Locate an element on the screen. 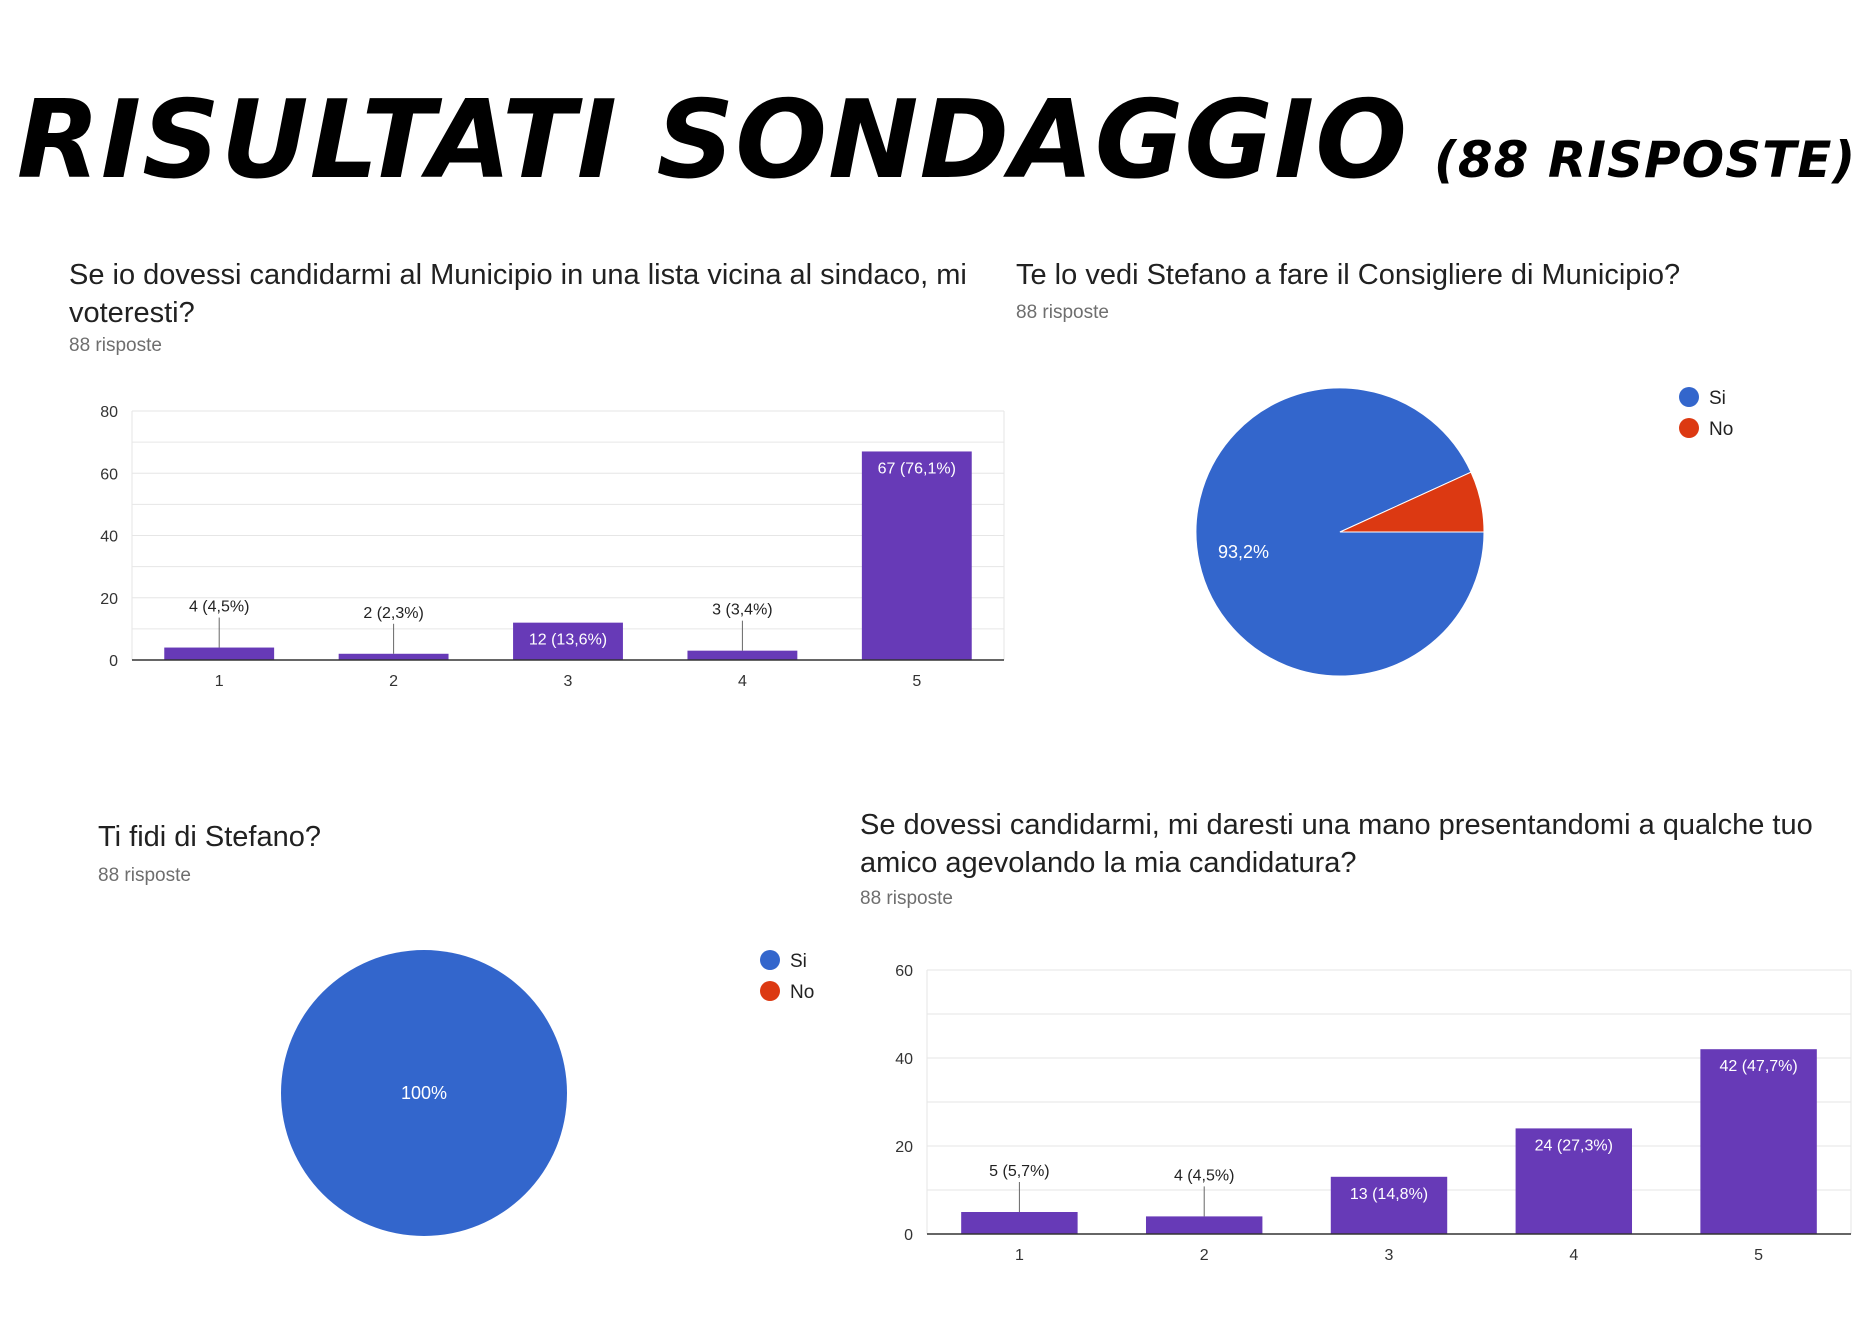 The image size is (1873, 1325). data-label: 2 (2,3%) is located at coordinates (393, 613).